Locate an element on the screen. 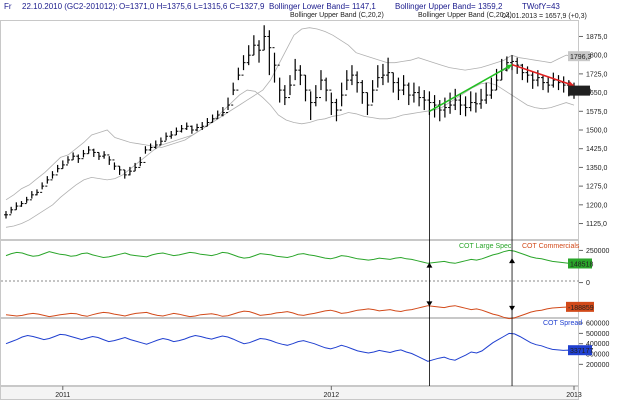 This screenshot has height=401, width=626. x-tick-label: 2013 is located at coordinates (574, 395).